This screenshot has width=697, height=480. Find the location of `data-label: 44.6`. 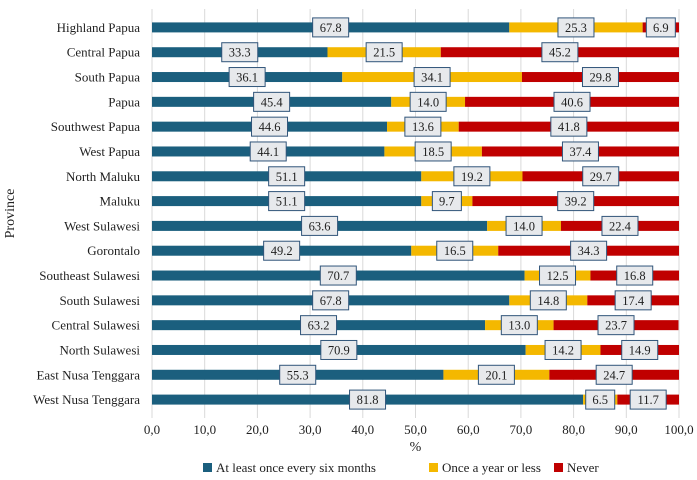

data-label: 44.6 is located at coordinates (270, 126).